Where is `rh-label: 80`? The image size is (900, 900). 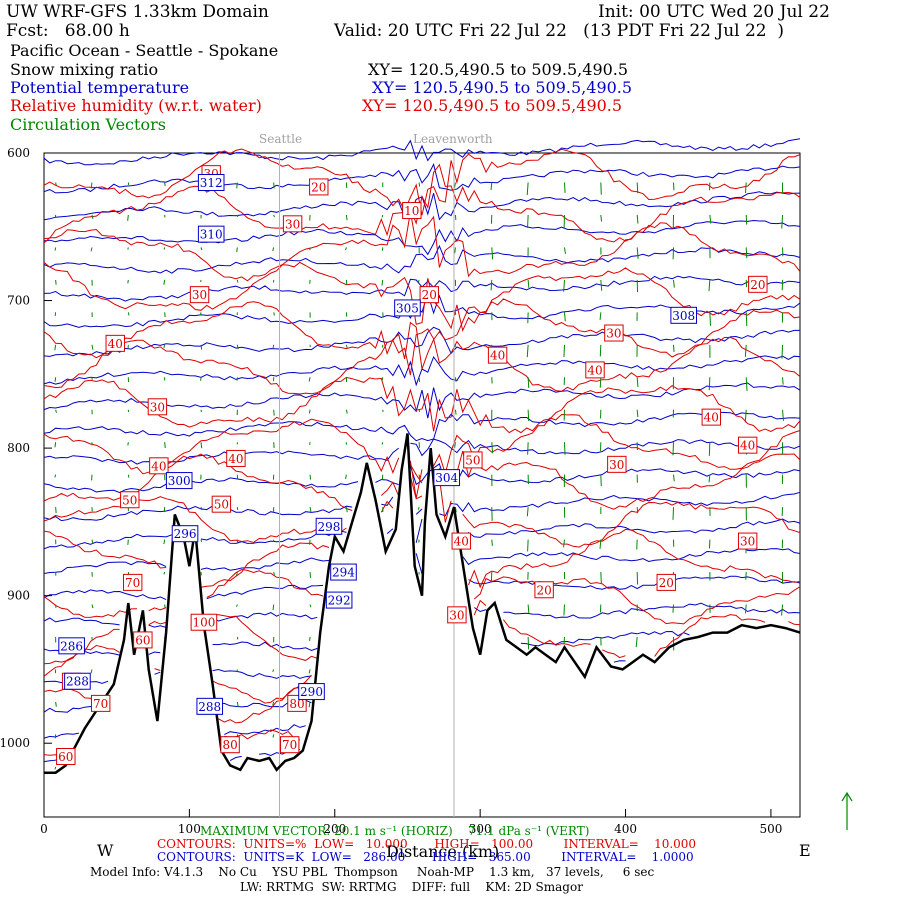
rh-label: 80 is located at coordinates (296, 704).